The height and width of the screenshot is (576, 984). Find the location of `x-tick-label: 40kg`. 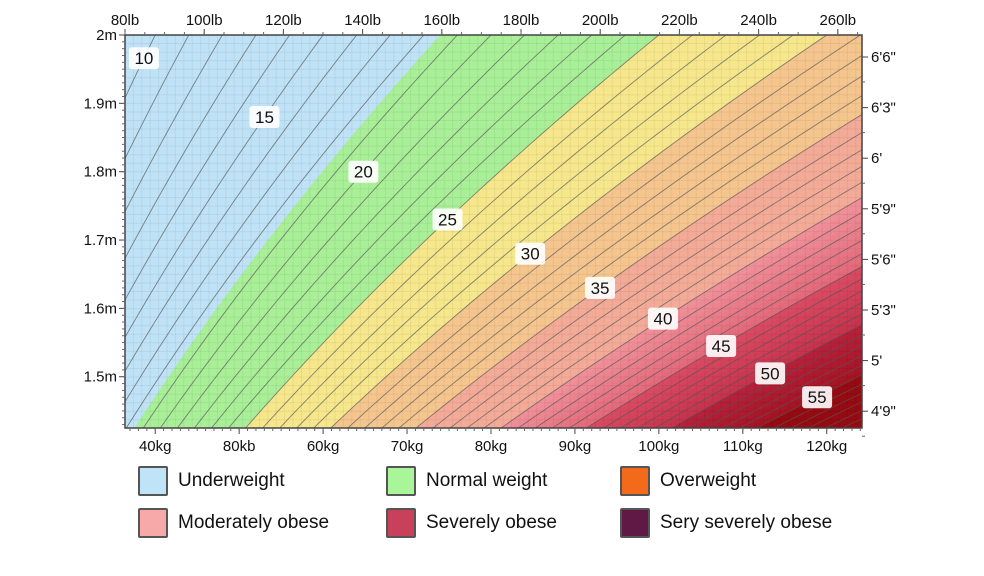

x-tick-label: 40kg is located at coordinates (155, 446).